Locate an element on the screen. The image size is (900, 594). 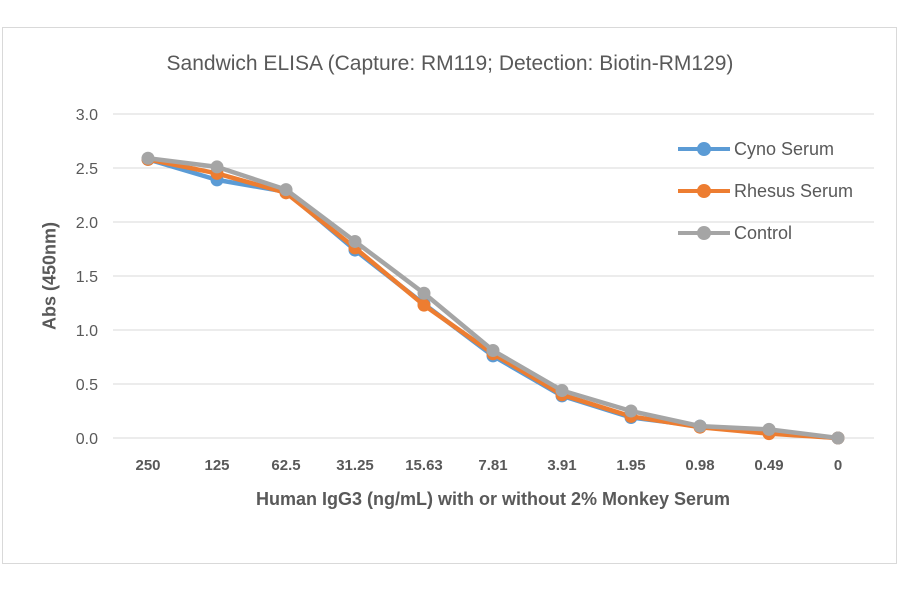
legend-label: Control is located at coordinates (763, 232).